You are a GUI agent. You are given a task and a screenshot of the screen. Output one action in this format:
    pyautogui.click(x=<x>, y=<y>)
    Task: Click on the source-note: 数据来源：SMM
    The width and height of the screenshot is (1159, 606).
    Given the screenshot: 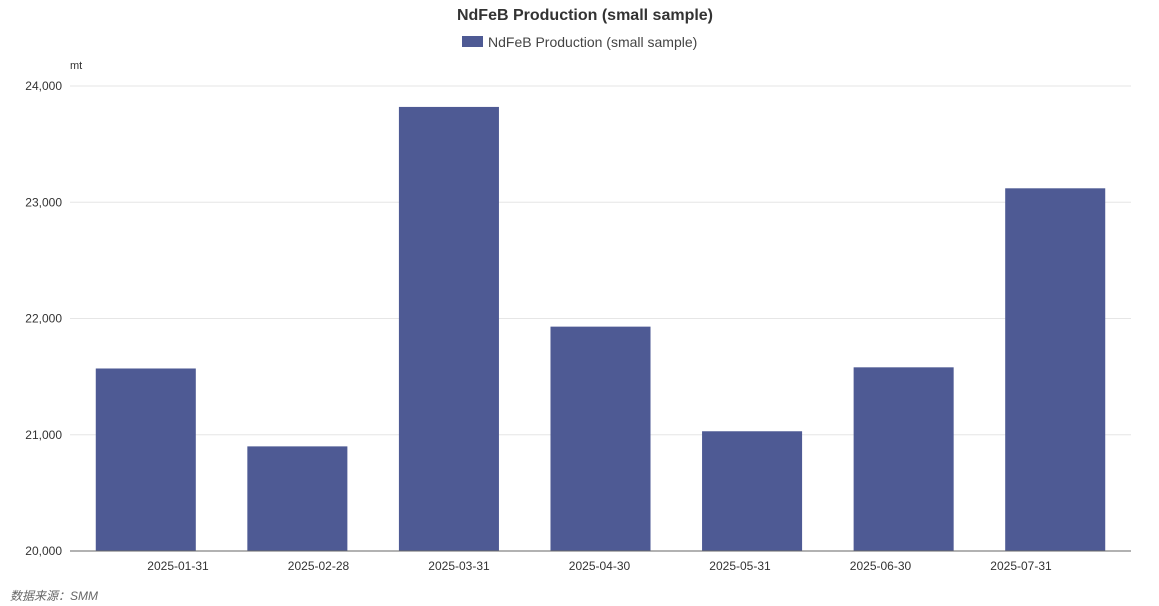 What is the action you would take?
    pyautogui.click(x=54, y=596)
    